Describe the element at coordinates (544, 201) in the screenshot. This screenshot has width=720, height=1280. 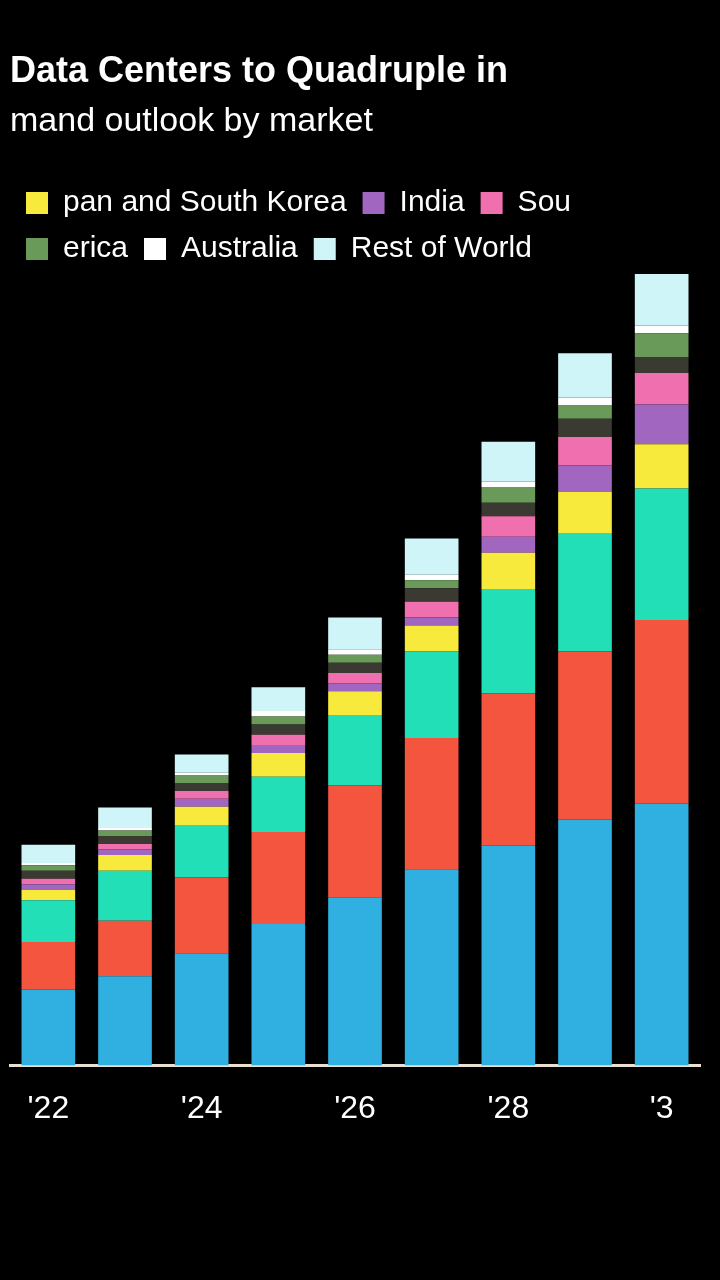
I see `legend-label: Sou` at that location.